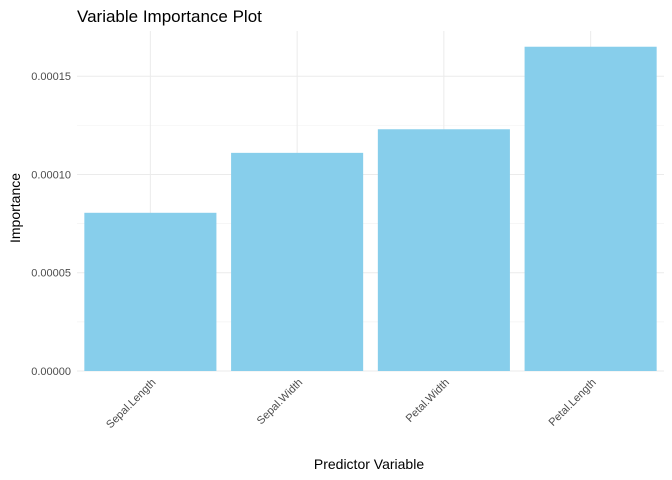 This screenshot has width=672, height=480. What do you see at coordinates (51, 175) in the screenshot?
I see `y-tick-label: 0.00010` at bounding box center [51, 175].